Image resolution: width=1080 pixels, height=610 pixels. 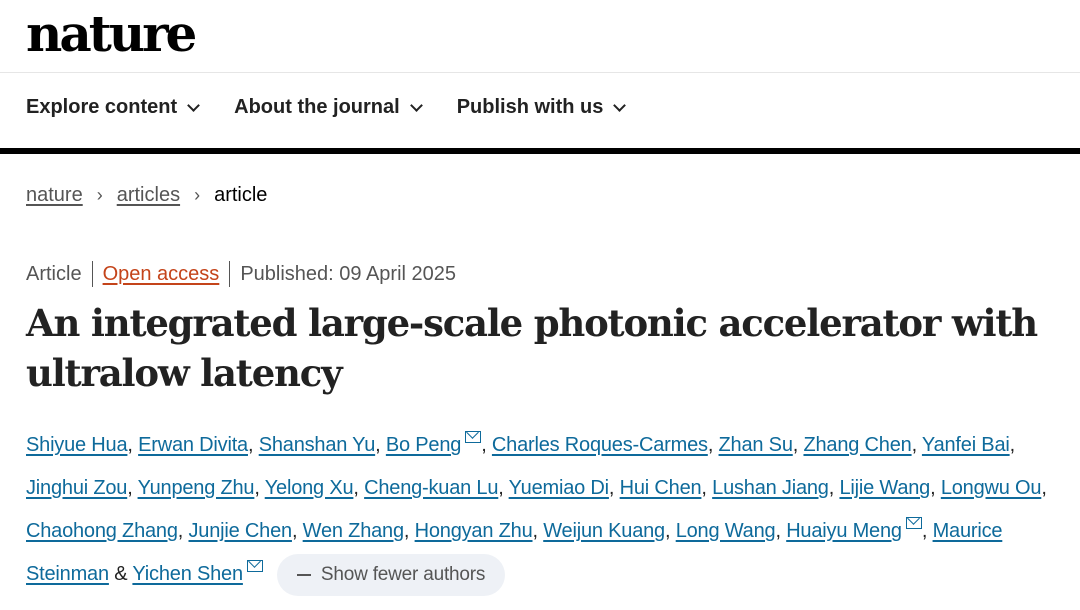 I want to click on breadcrumb-articles: articles, so click(x=148, y=195).